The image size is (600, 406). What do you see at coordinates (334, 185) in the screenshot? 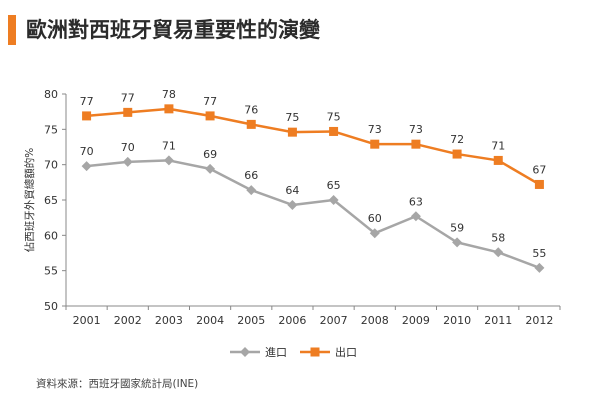
I see `data-label: 65` at bounding box center [334, 185].